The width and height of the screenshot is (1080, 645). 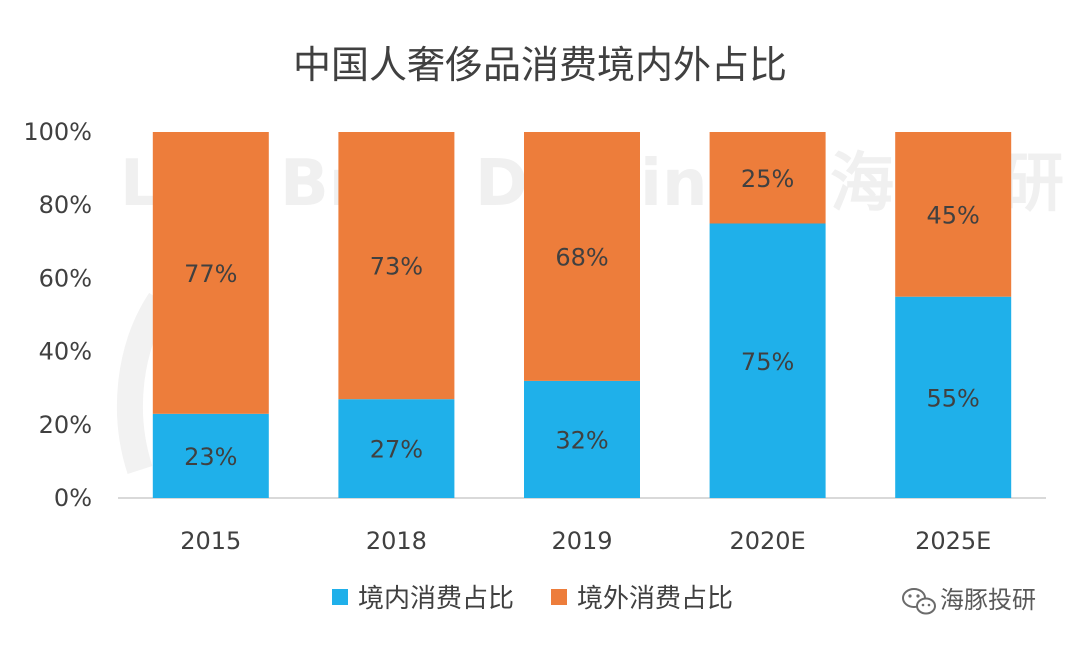 I want to click on bar-inner-2019, so click(x=582, y=439).